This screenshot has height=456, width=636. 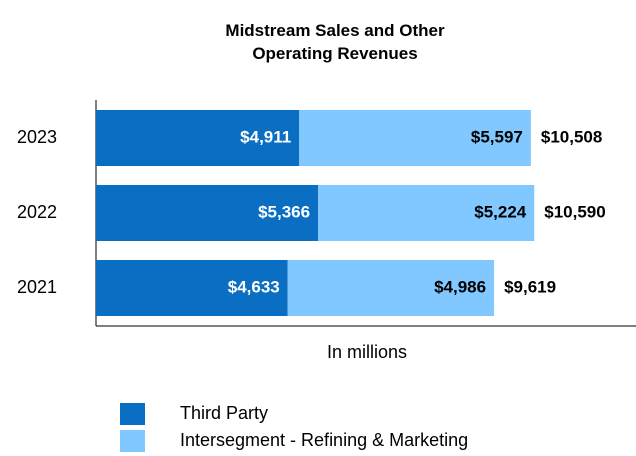 What do you see at coordinates (37, 287) in the screenshot?
I see `y-tick-label: 2021` at bounding box center [37, 287].